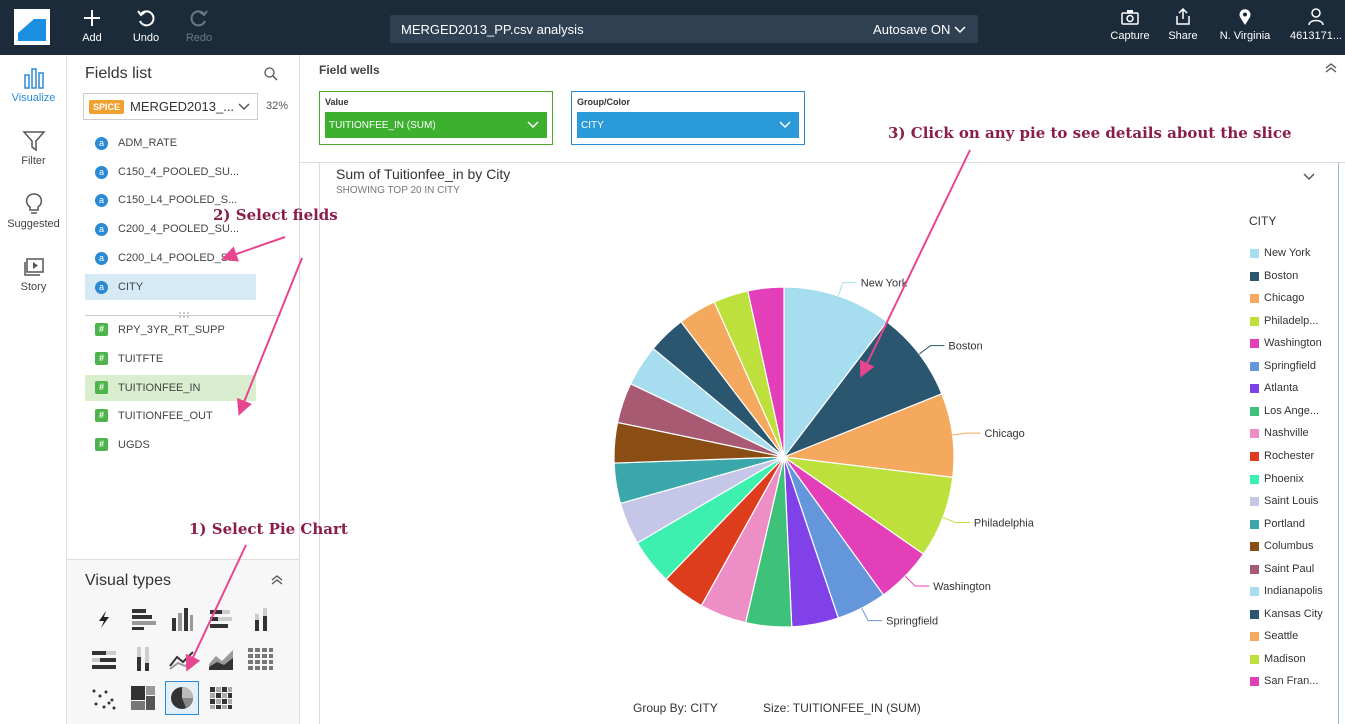 The image size is (1345, 724). I want to click on lightning-icon, so click(104, 619).